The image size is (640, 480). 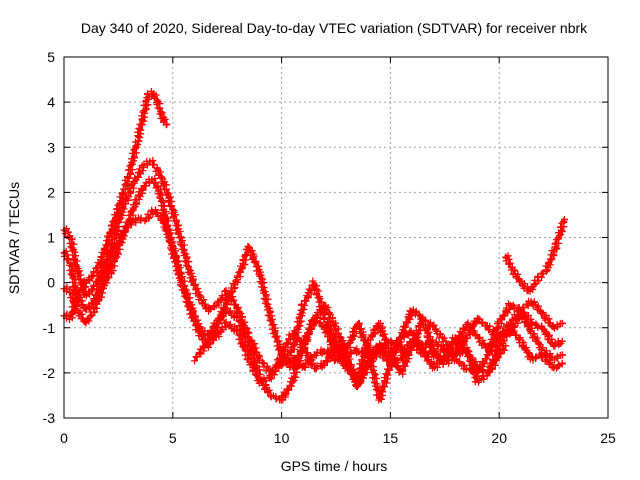 I want to click on y-tick-label: -2, so click(x=49, y=373).